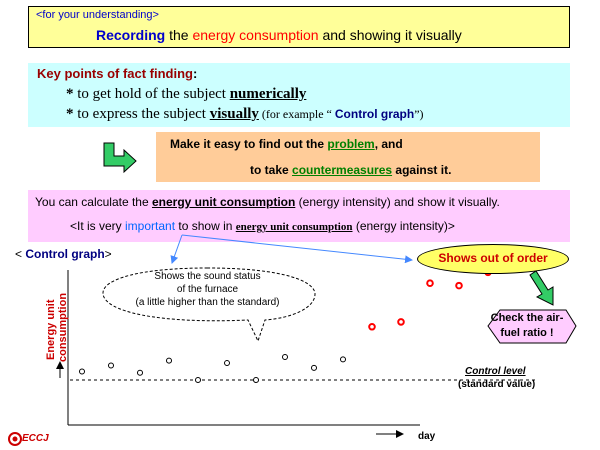 The height and width of the screenshot is (450, 600). I want to click on x-axis-label: day, so click(427, 436).